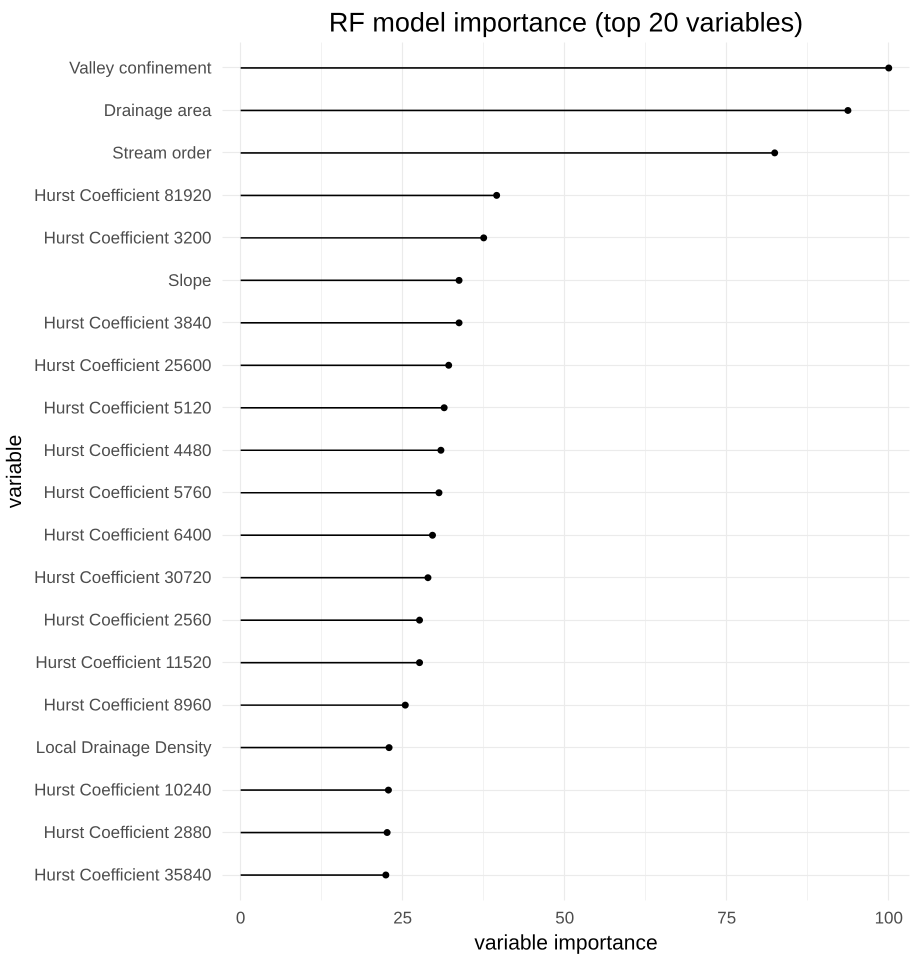  Describe the element at coordinates (190, 280) in the screenshot. I see `y-tick-label: Slope` at that location.